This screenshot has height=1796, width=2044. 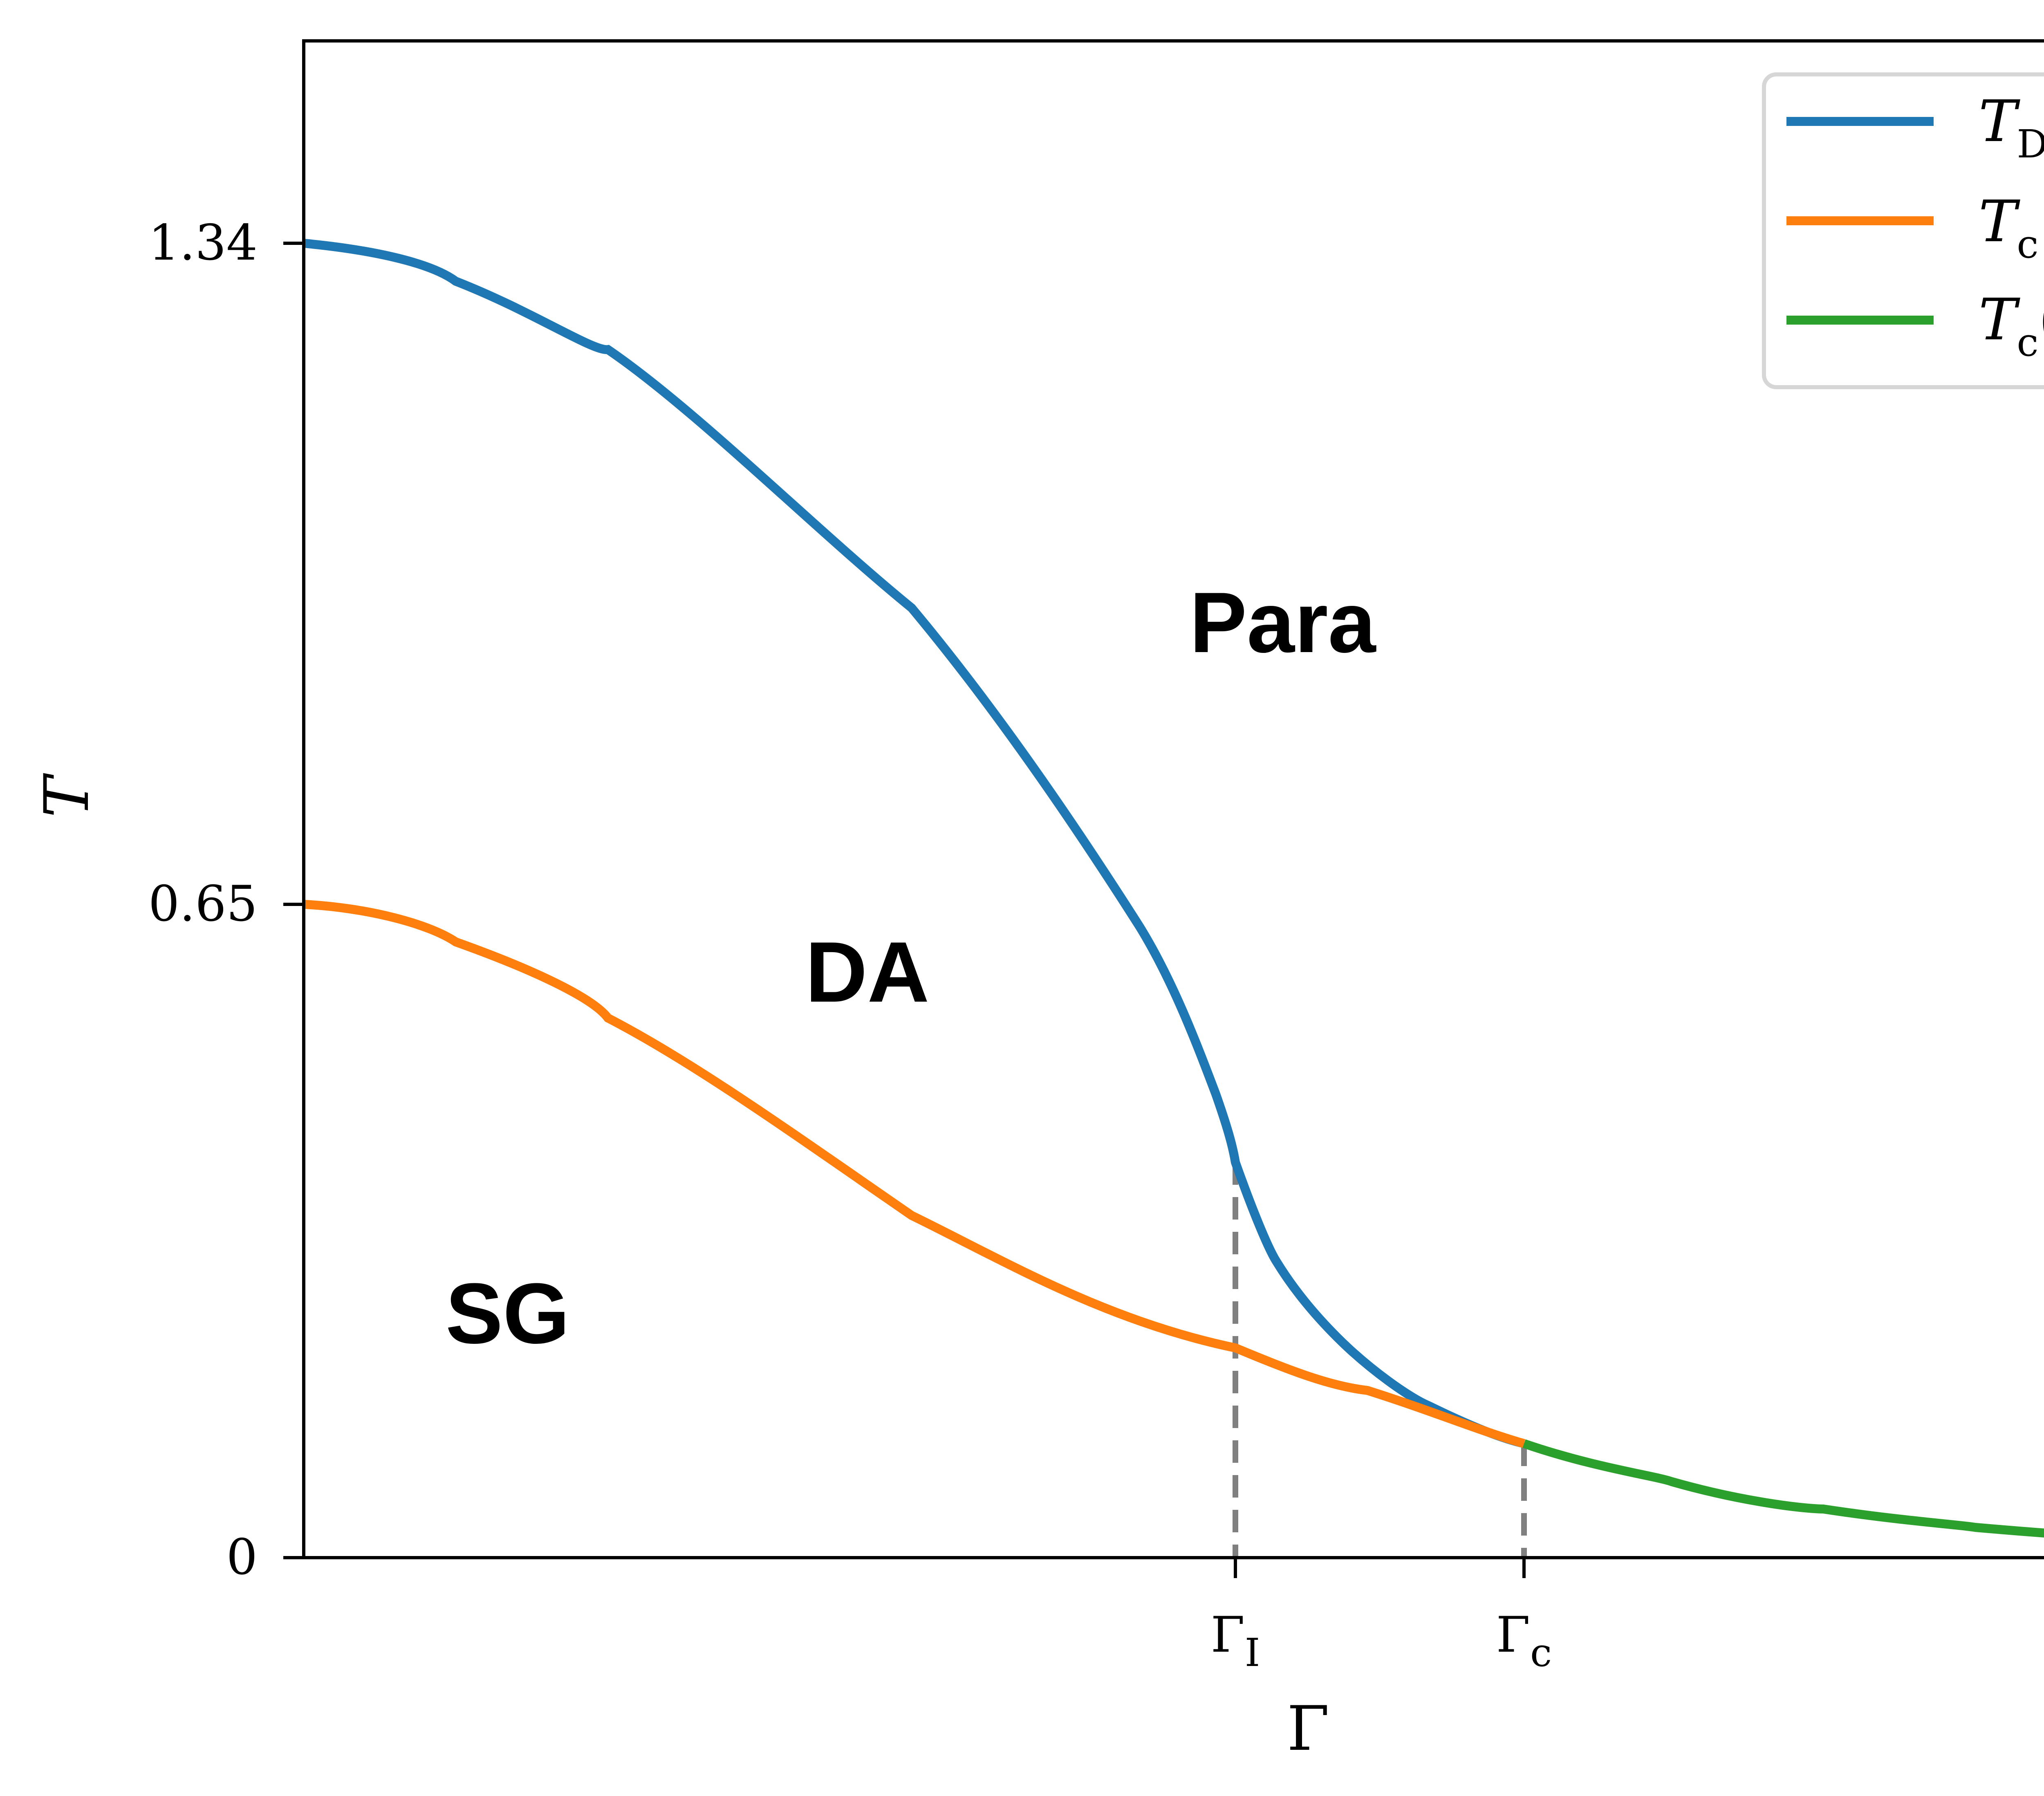 I want to click on region-label-da: DA, so click(x=867, y=972).